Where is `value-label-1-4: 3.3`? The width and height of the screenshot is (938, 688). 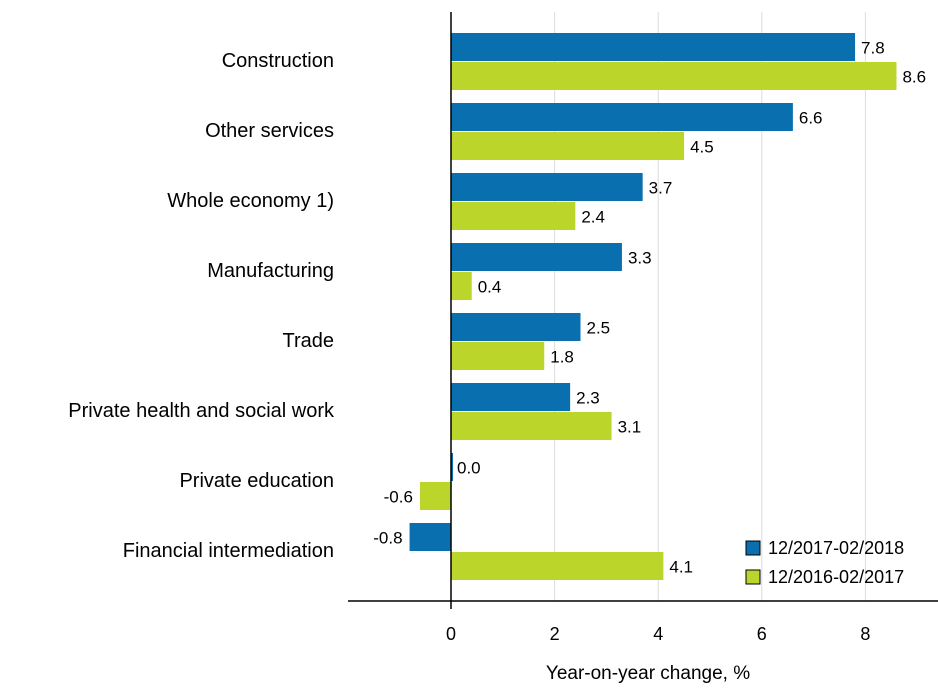
value-label-1-4: 3.3 is located at coordinates (640, 258).